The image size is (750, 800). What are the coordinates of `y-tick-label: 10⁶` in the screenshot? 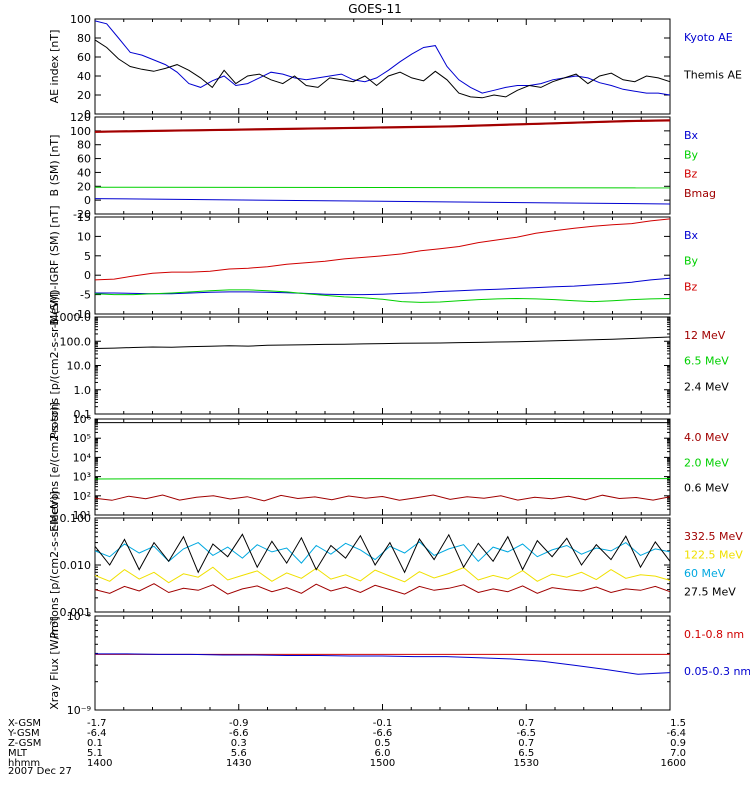 It's located at (82, 419).